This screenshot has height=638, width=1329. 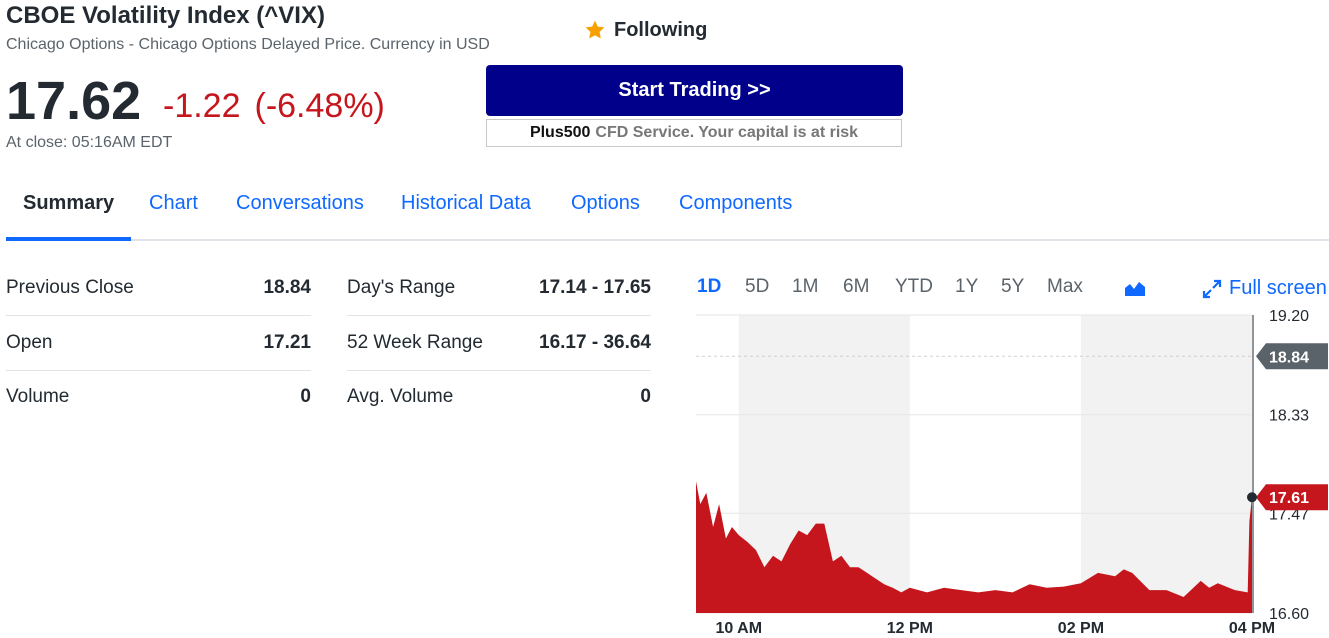 What do you see at coordinates (1166, 464) in the screenshot?
I see `session-shade` at bounding box center [1166, 464].